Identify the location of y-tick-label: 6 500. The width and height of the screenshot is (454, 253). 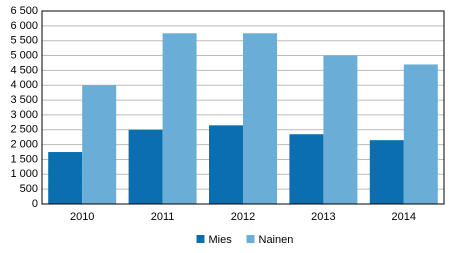
(24, 11).